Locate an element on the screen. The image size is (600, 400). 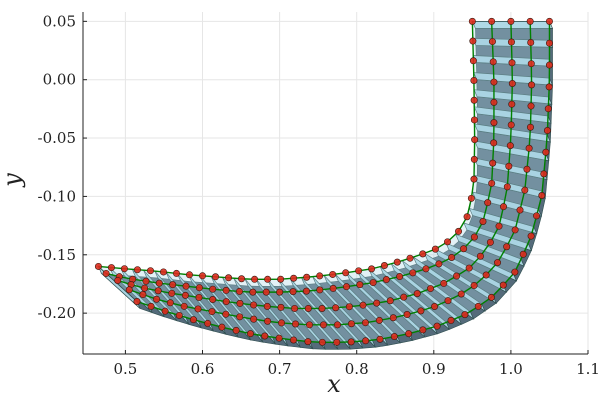
y-tick-label: -0.15 is located at coordinates (57, 255).